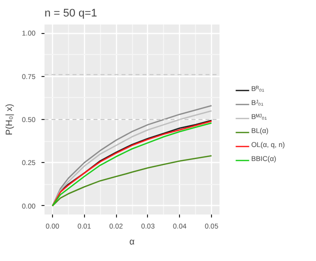 Image resolution: width=316 pixels, height=261 pixels. I want to click on y-axis-title: P(H₀| x), so click(9, 120).